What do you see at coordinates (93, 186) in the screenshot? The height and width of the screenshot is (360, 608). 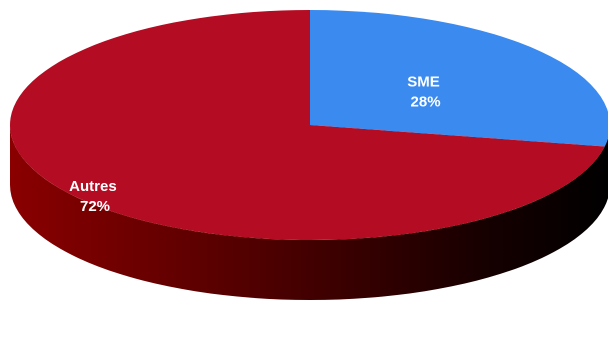 I see `slice-name-autres: Autres` at bounding box center [93, 186].